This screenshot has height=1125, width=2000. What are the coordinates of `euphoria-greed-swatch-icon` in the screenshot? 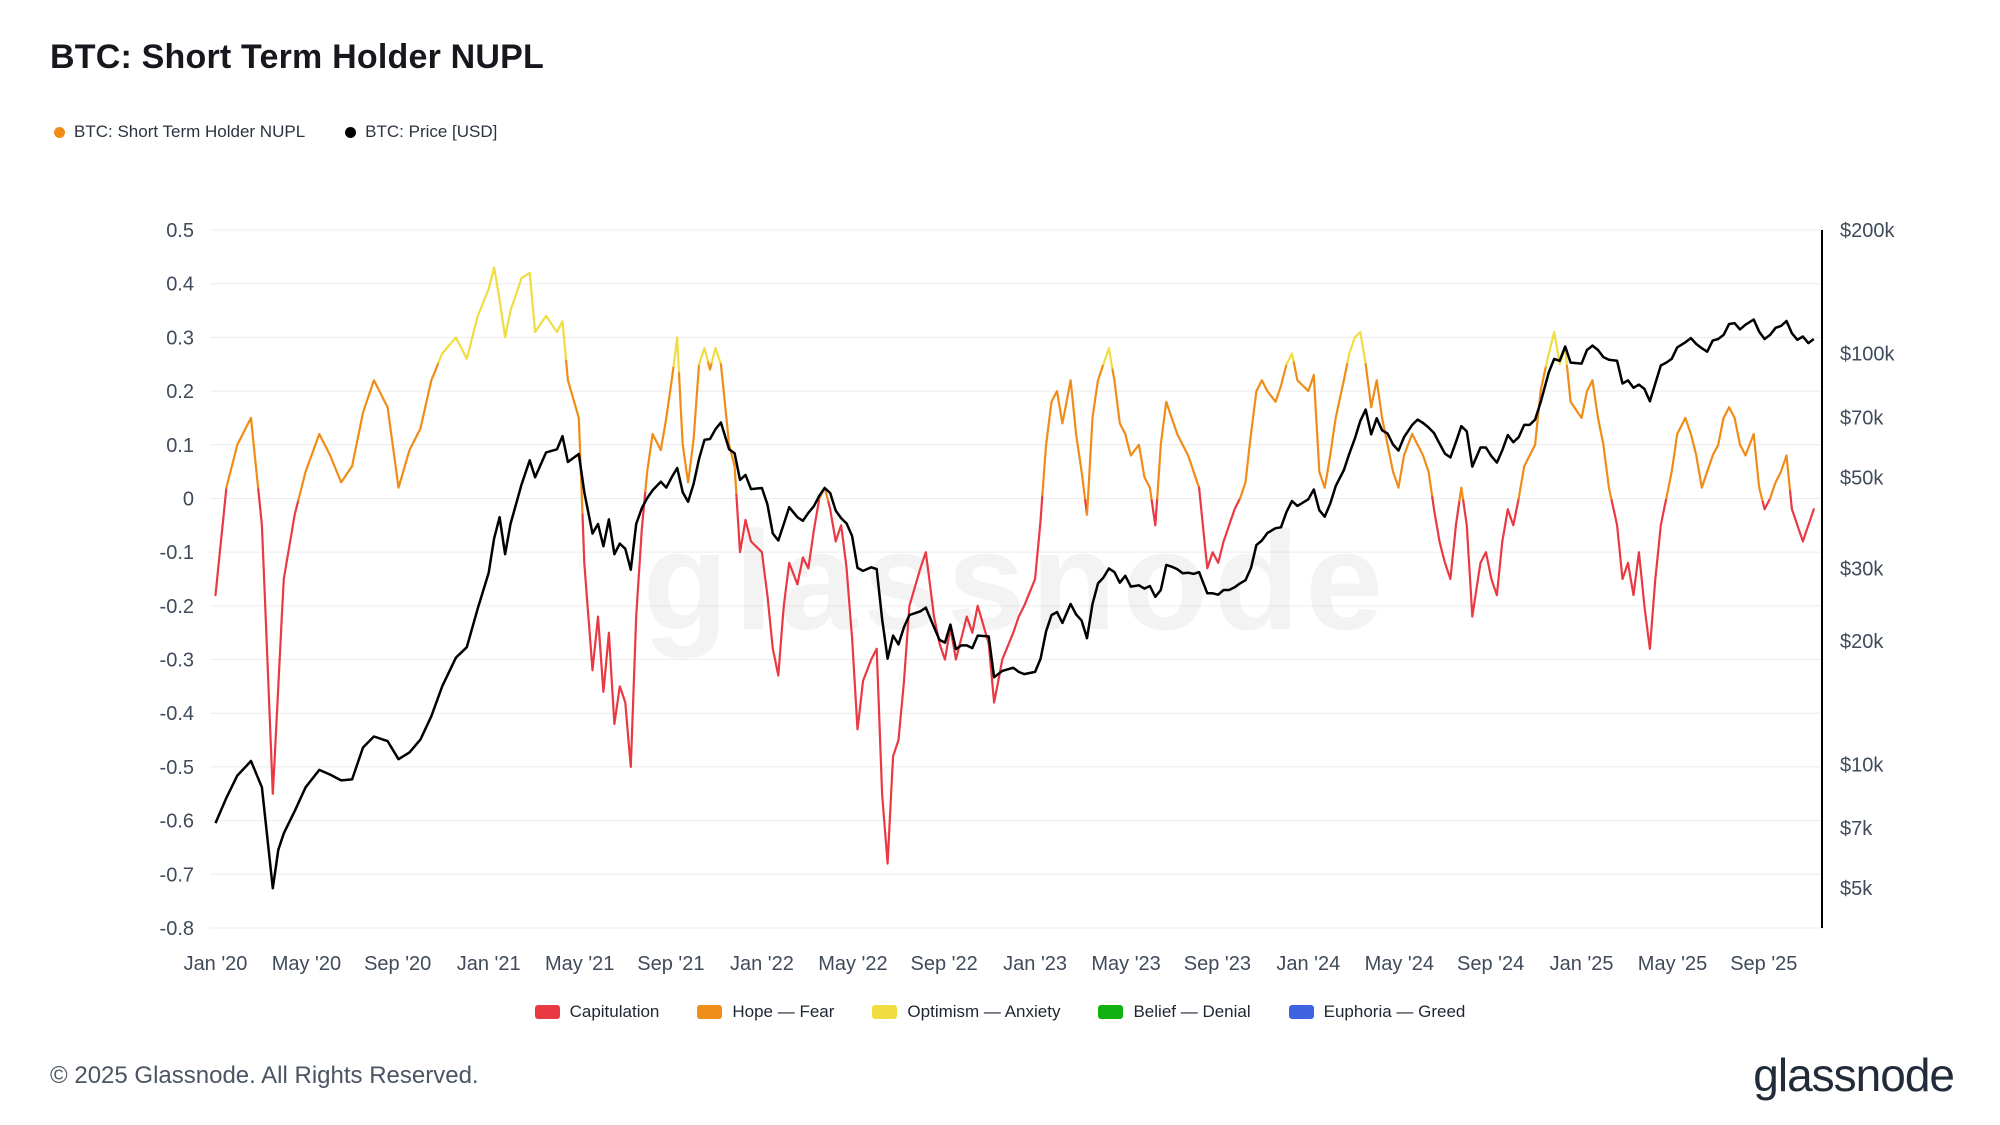 It's located at (1301, 1012).